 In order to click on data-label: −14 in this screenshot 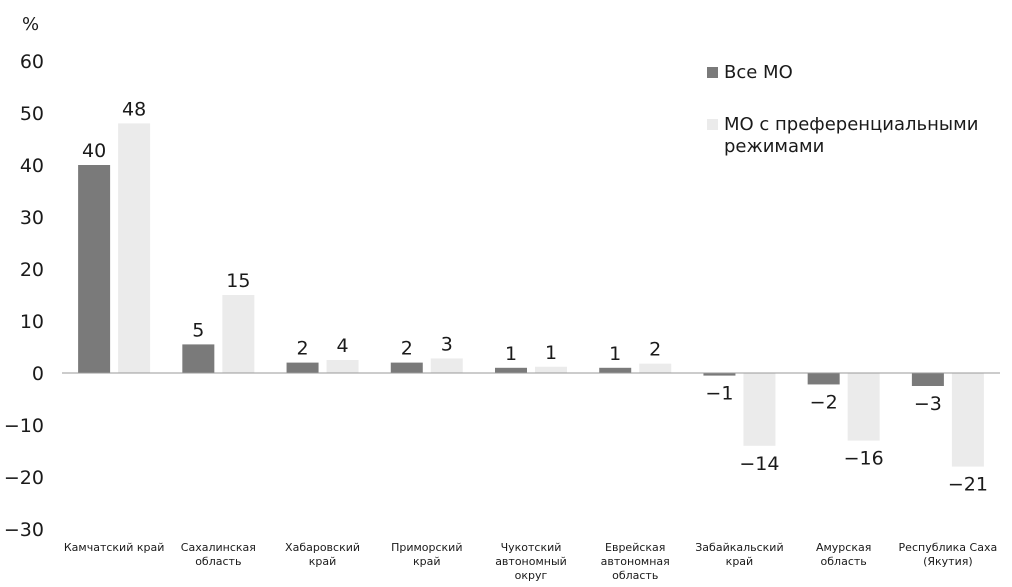, I will do `click(759, 464)`.